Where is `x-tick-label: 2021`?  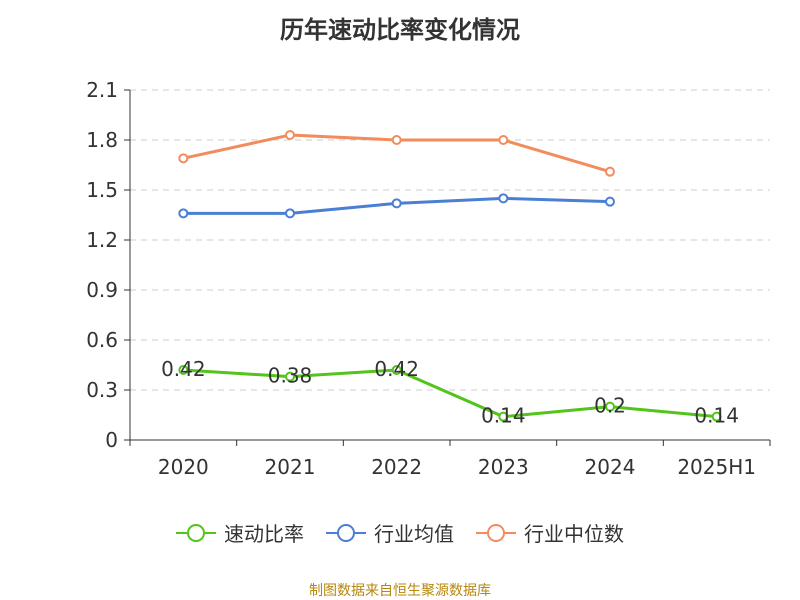
x-tick-label: 2021 is located at coordinates (290, 467).